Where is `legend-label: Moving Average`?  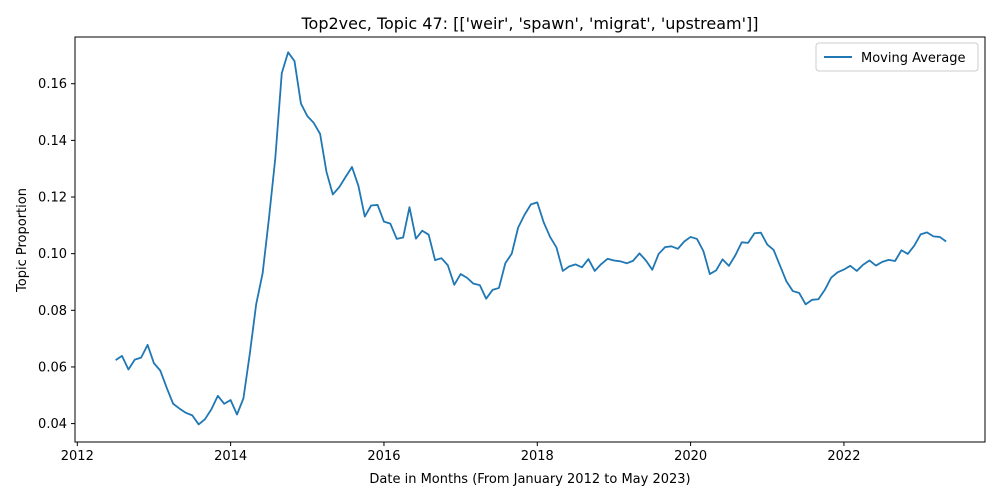 legend-label: Moving Average is located at coordinates (913, 58).